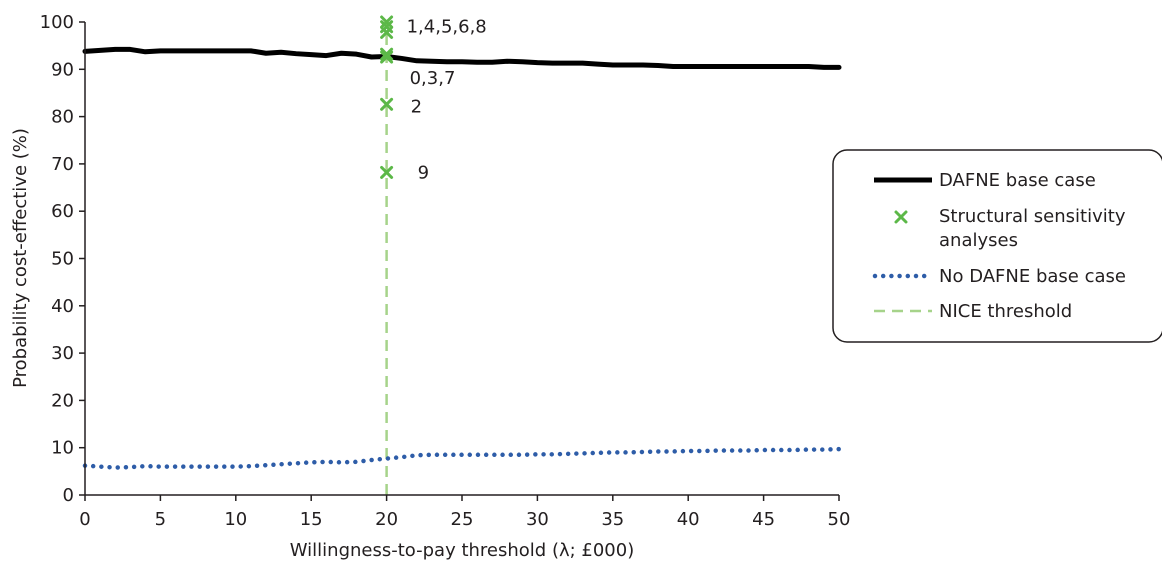 Image resolution: width=1162 pixels, height=563 pixels. I want to click on y-tick-label: 90, so click(62, 69).